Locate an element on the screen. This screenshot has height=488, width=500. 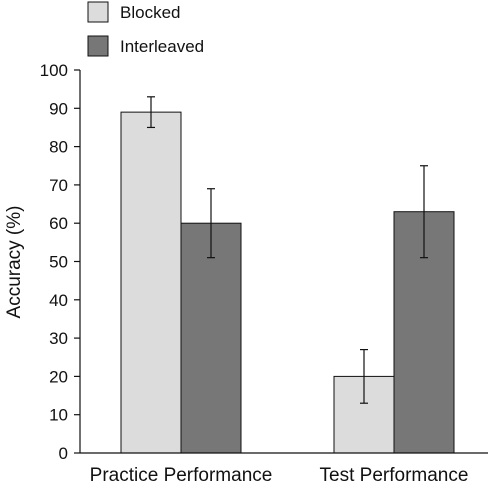
legend-label-interleaved: Interleaved is located at coordinates (162, 46).